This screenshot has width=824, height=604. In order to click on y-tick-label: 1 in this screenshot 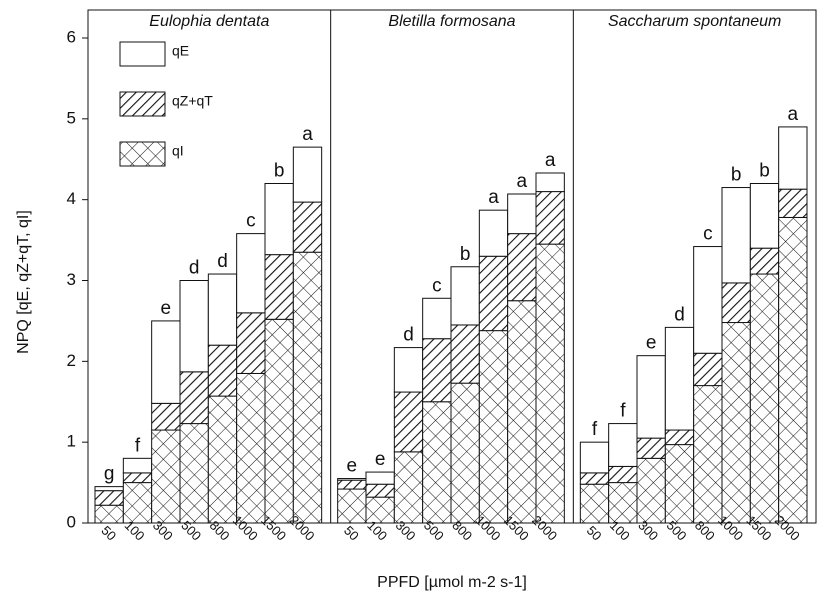, I will do `click(71, 441)`.